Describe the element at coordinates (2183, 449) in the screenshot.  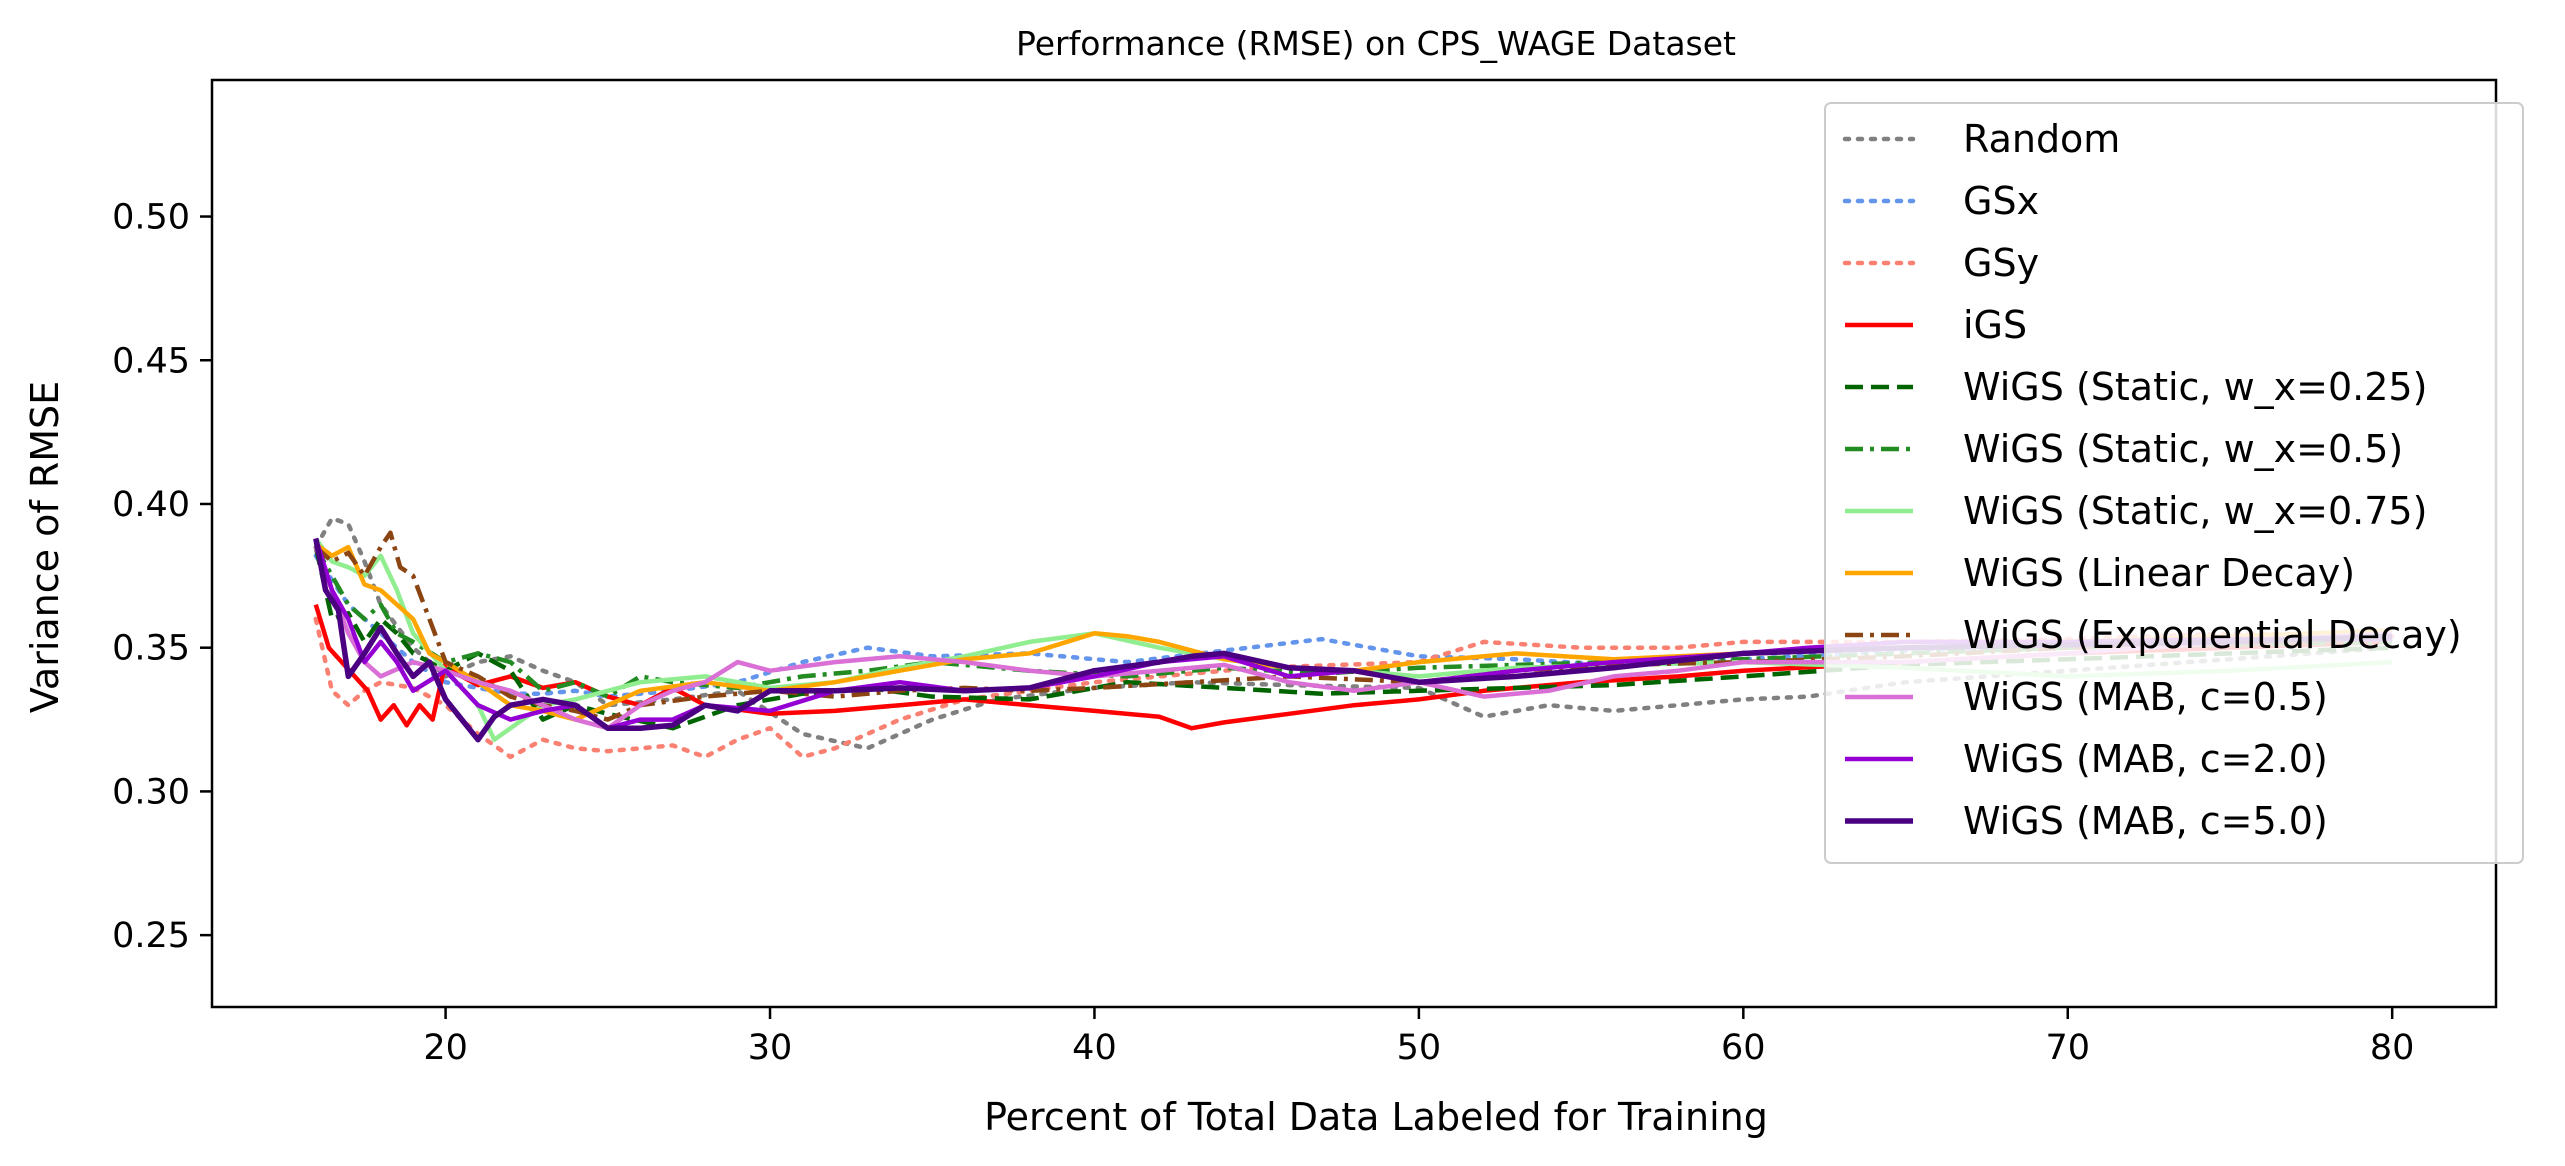
I see `legend-label: WiGS (Static, w_x=0.5)` at that location.